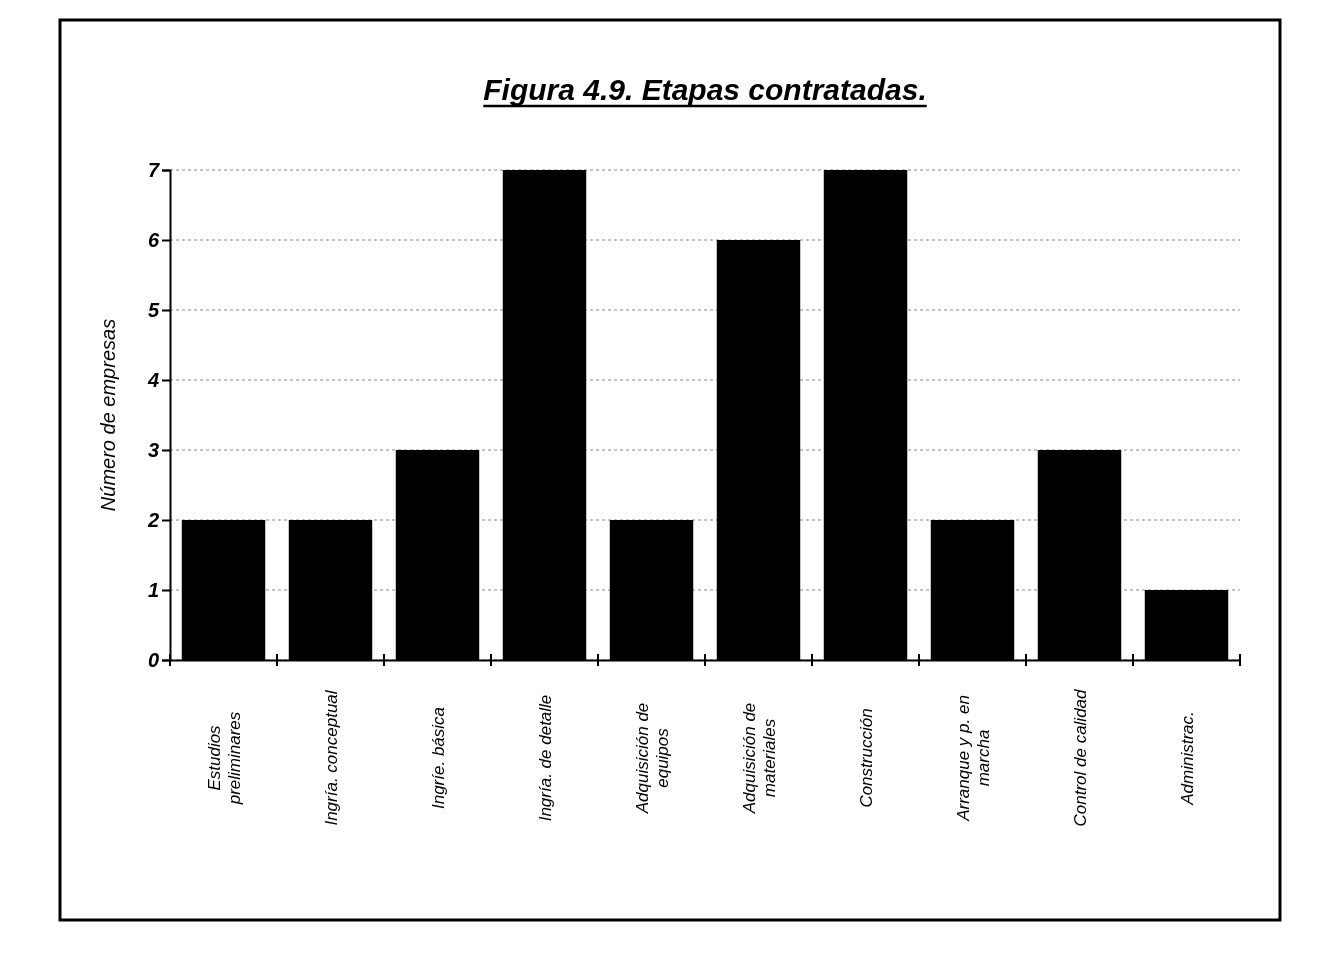 The image size is (1328, 954). What do you see at coordinates (973, 758) in the screenshot?
I see `x-tick-label: Arranque y p. en marcha` at bounding box center [973, 758].